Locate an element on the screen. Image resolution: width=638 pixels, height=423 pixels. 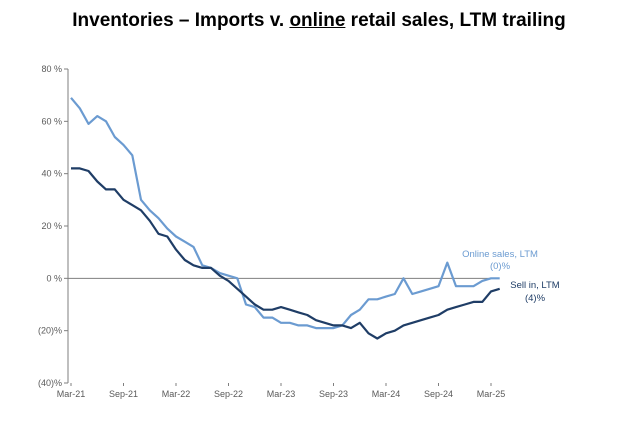
x-tick-label: Sep-21 is located at coordinates (123, 394).